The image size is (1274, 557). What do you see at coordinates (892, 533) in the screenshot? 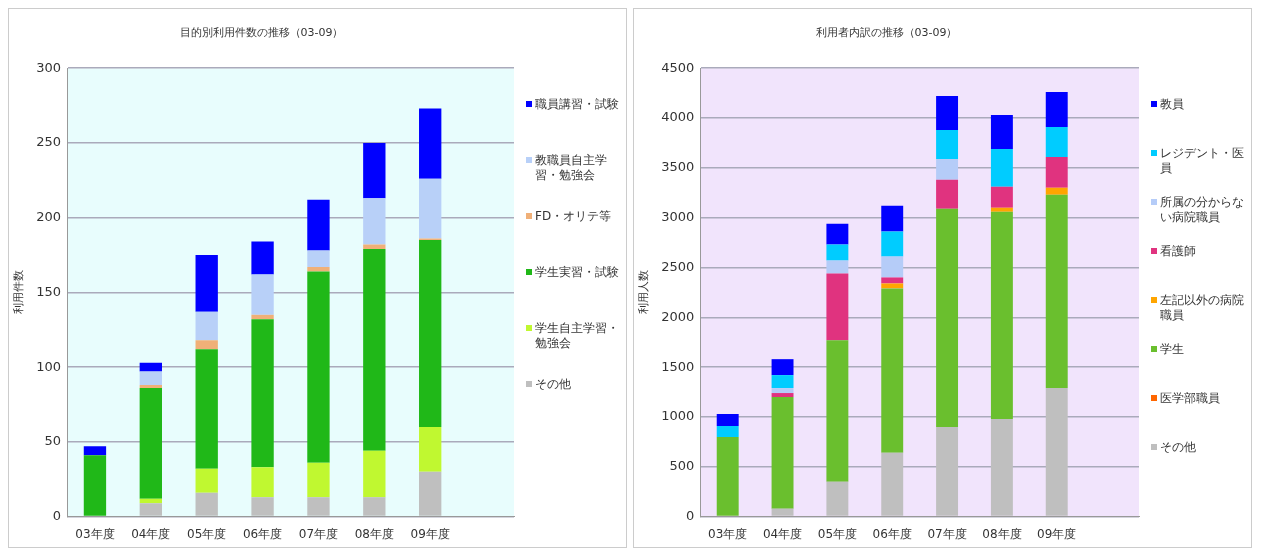
I see `x-tick-label: 06年度` at bounding box center [892, 533].